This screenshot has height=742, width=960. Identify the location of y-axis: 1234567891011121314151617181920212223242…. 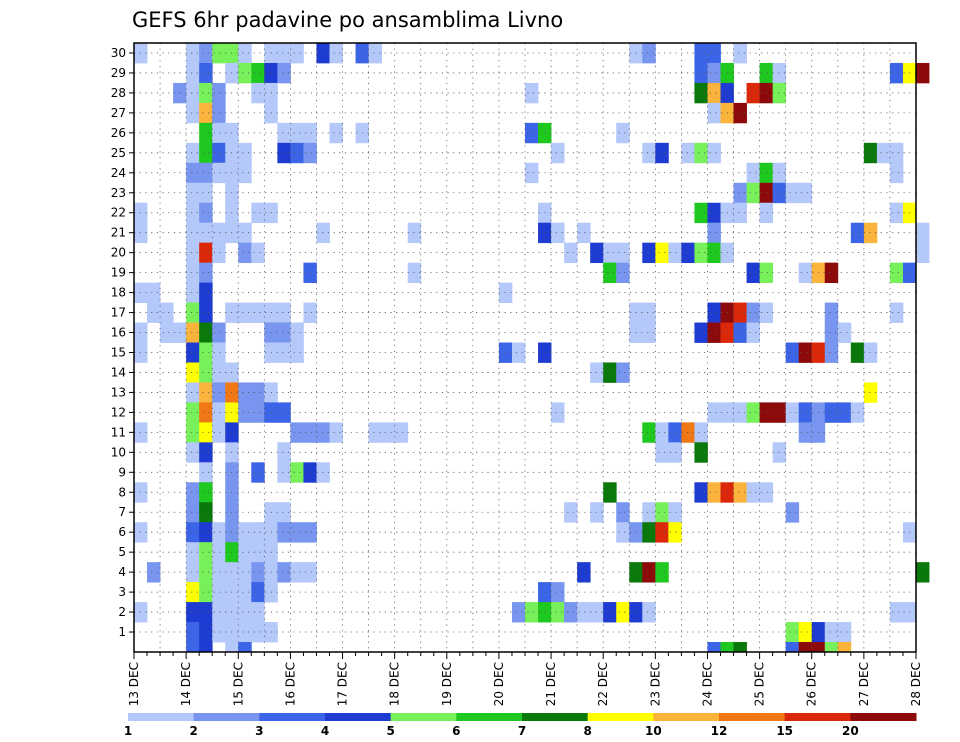
(122, 342).